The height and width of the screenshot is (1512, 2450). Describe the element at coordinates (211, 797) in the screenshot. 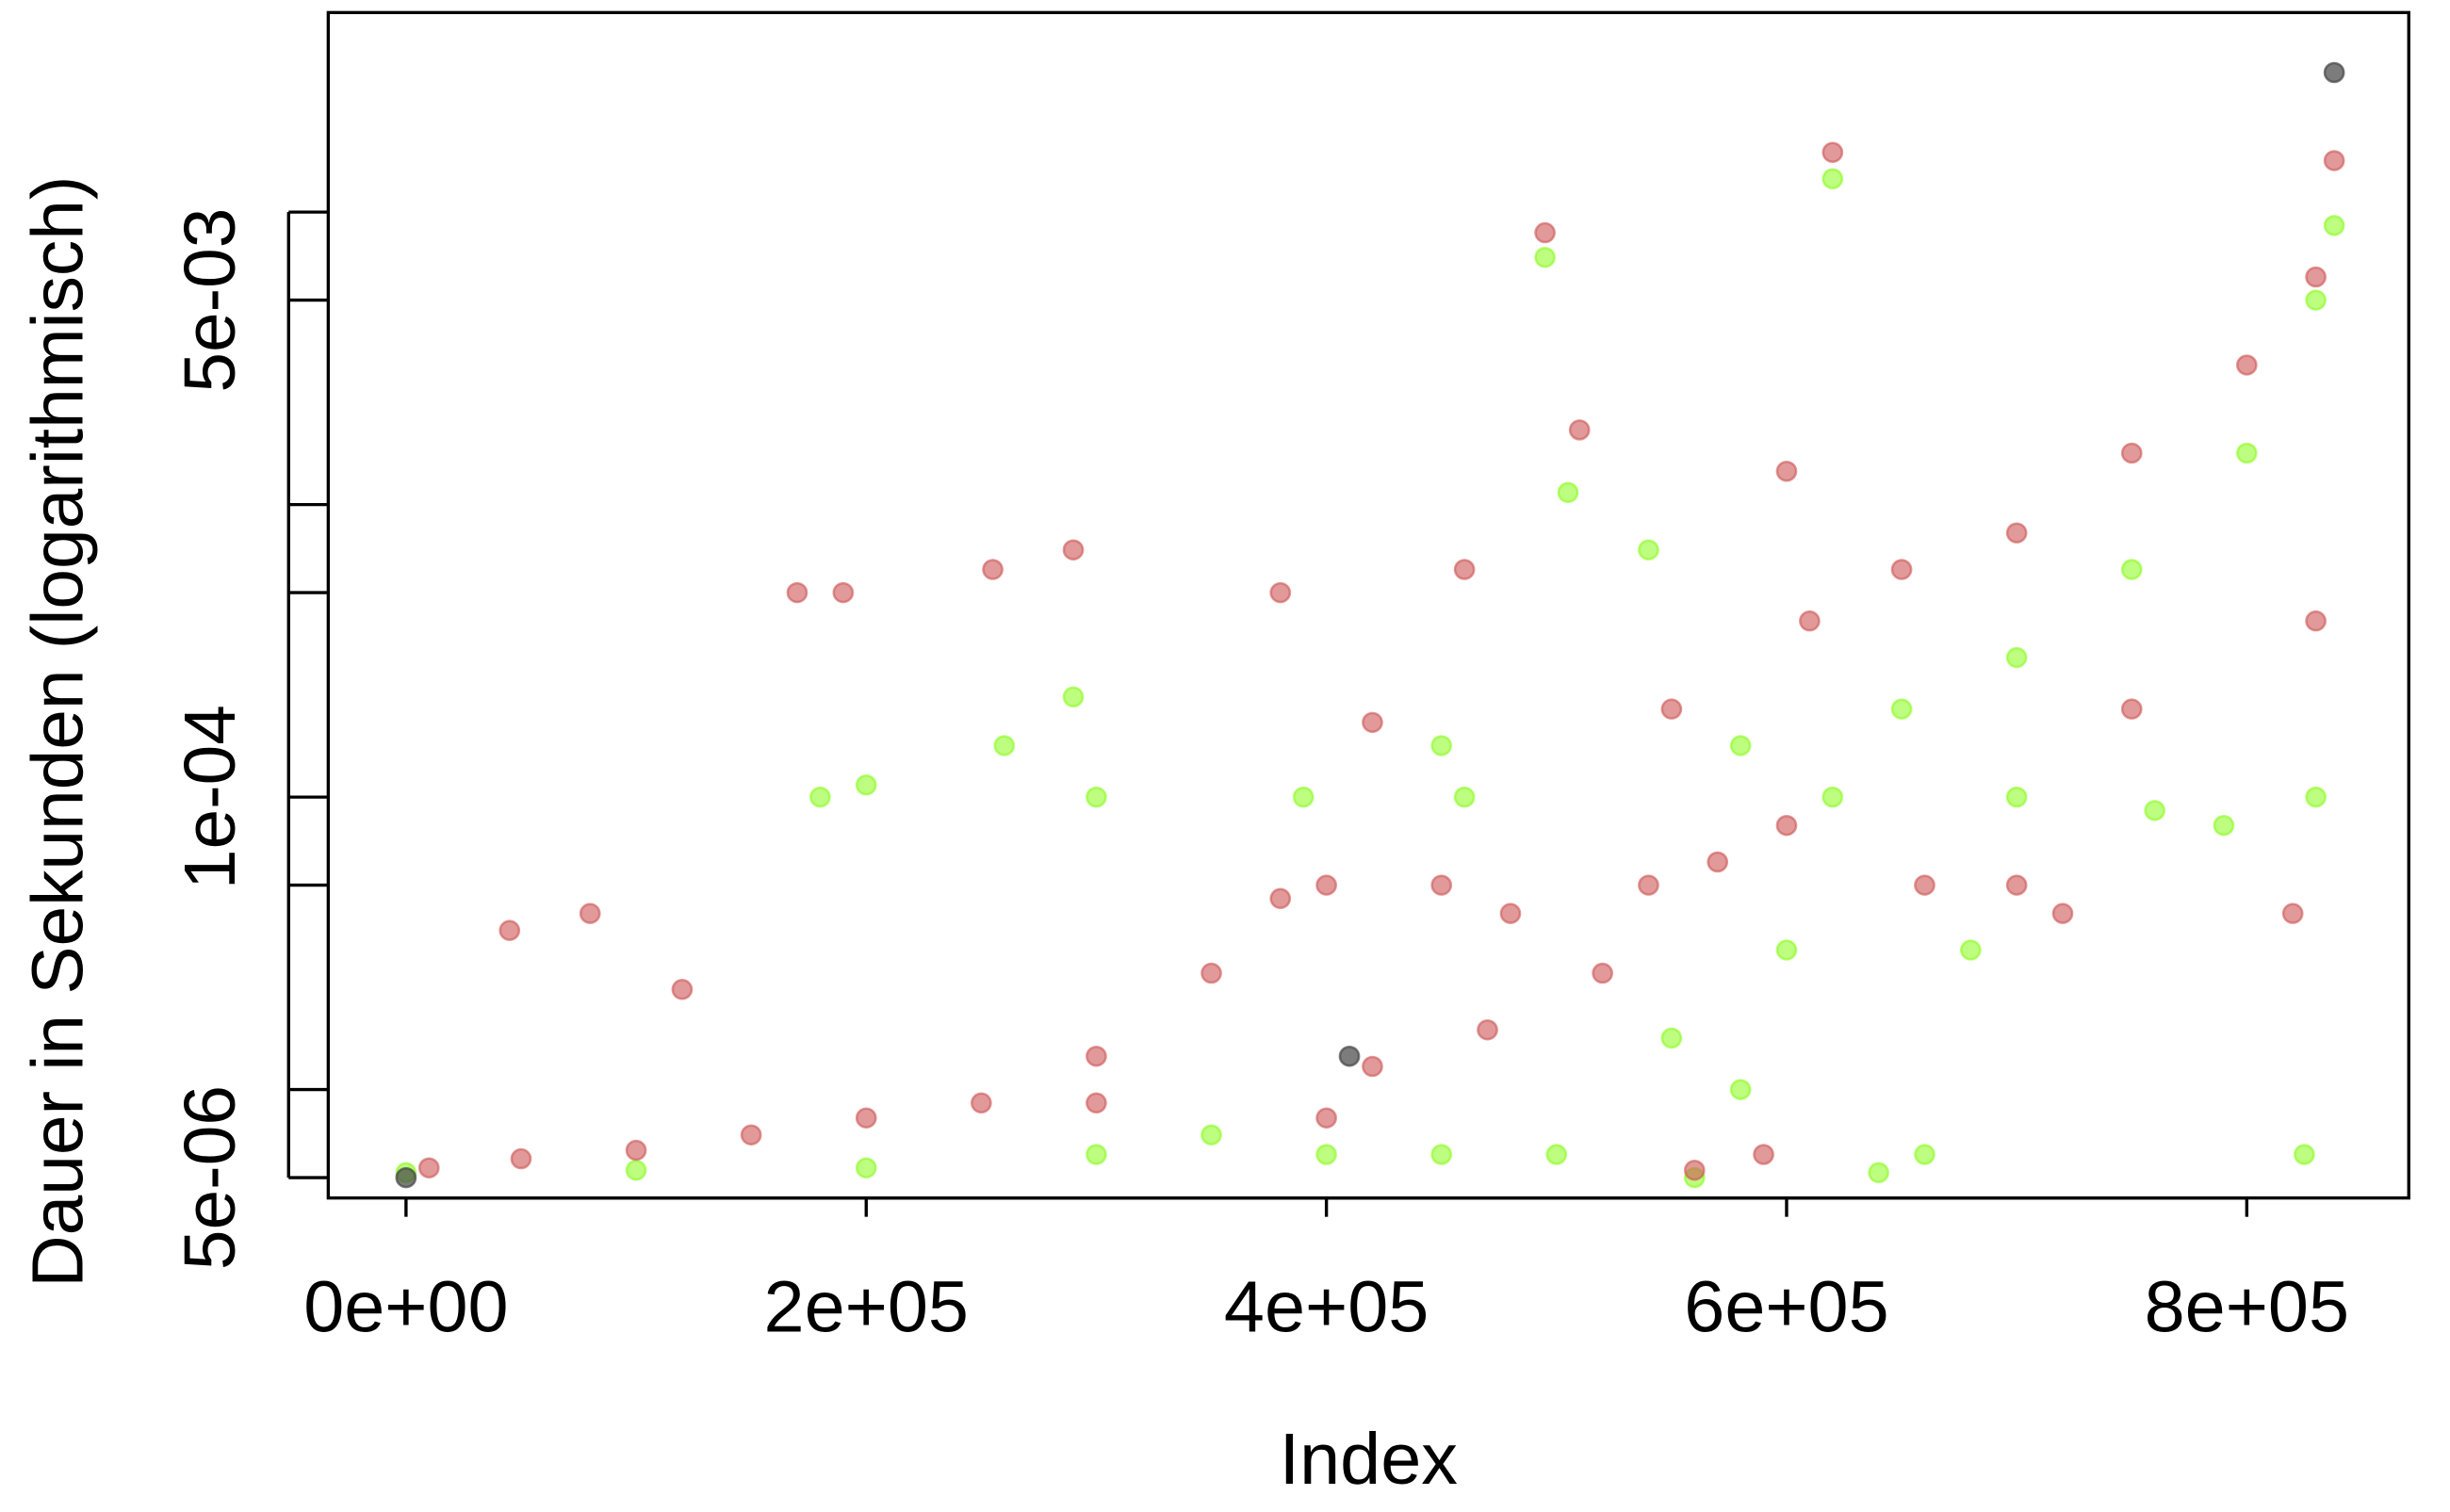

I see `y-tick-label: 1e-04` at that location.